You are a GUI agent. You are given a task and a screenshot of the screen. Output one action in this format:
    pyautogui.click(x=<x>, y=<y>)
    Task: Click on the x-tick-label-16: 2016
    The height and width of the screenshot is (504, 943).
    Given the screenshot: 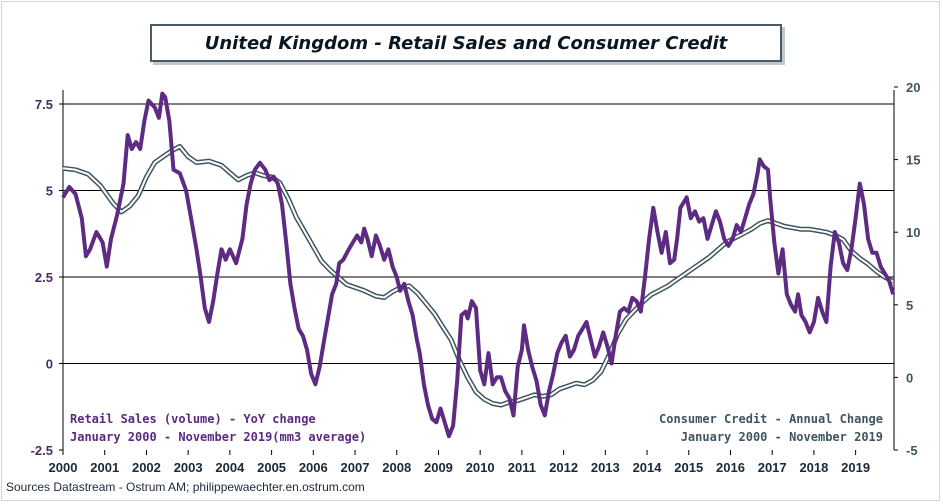 What is the action you would take?
    pyautogui.click(x=730, y=467)
    